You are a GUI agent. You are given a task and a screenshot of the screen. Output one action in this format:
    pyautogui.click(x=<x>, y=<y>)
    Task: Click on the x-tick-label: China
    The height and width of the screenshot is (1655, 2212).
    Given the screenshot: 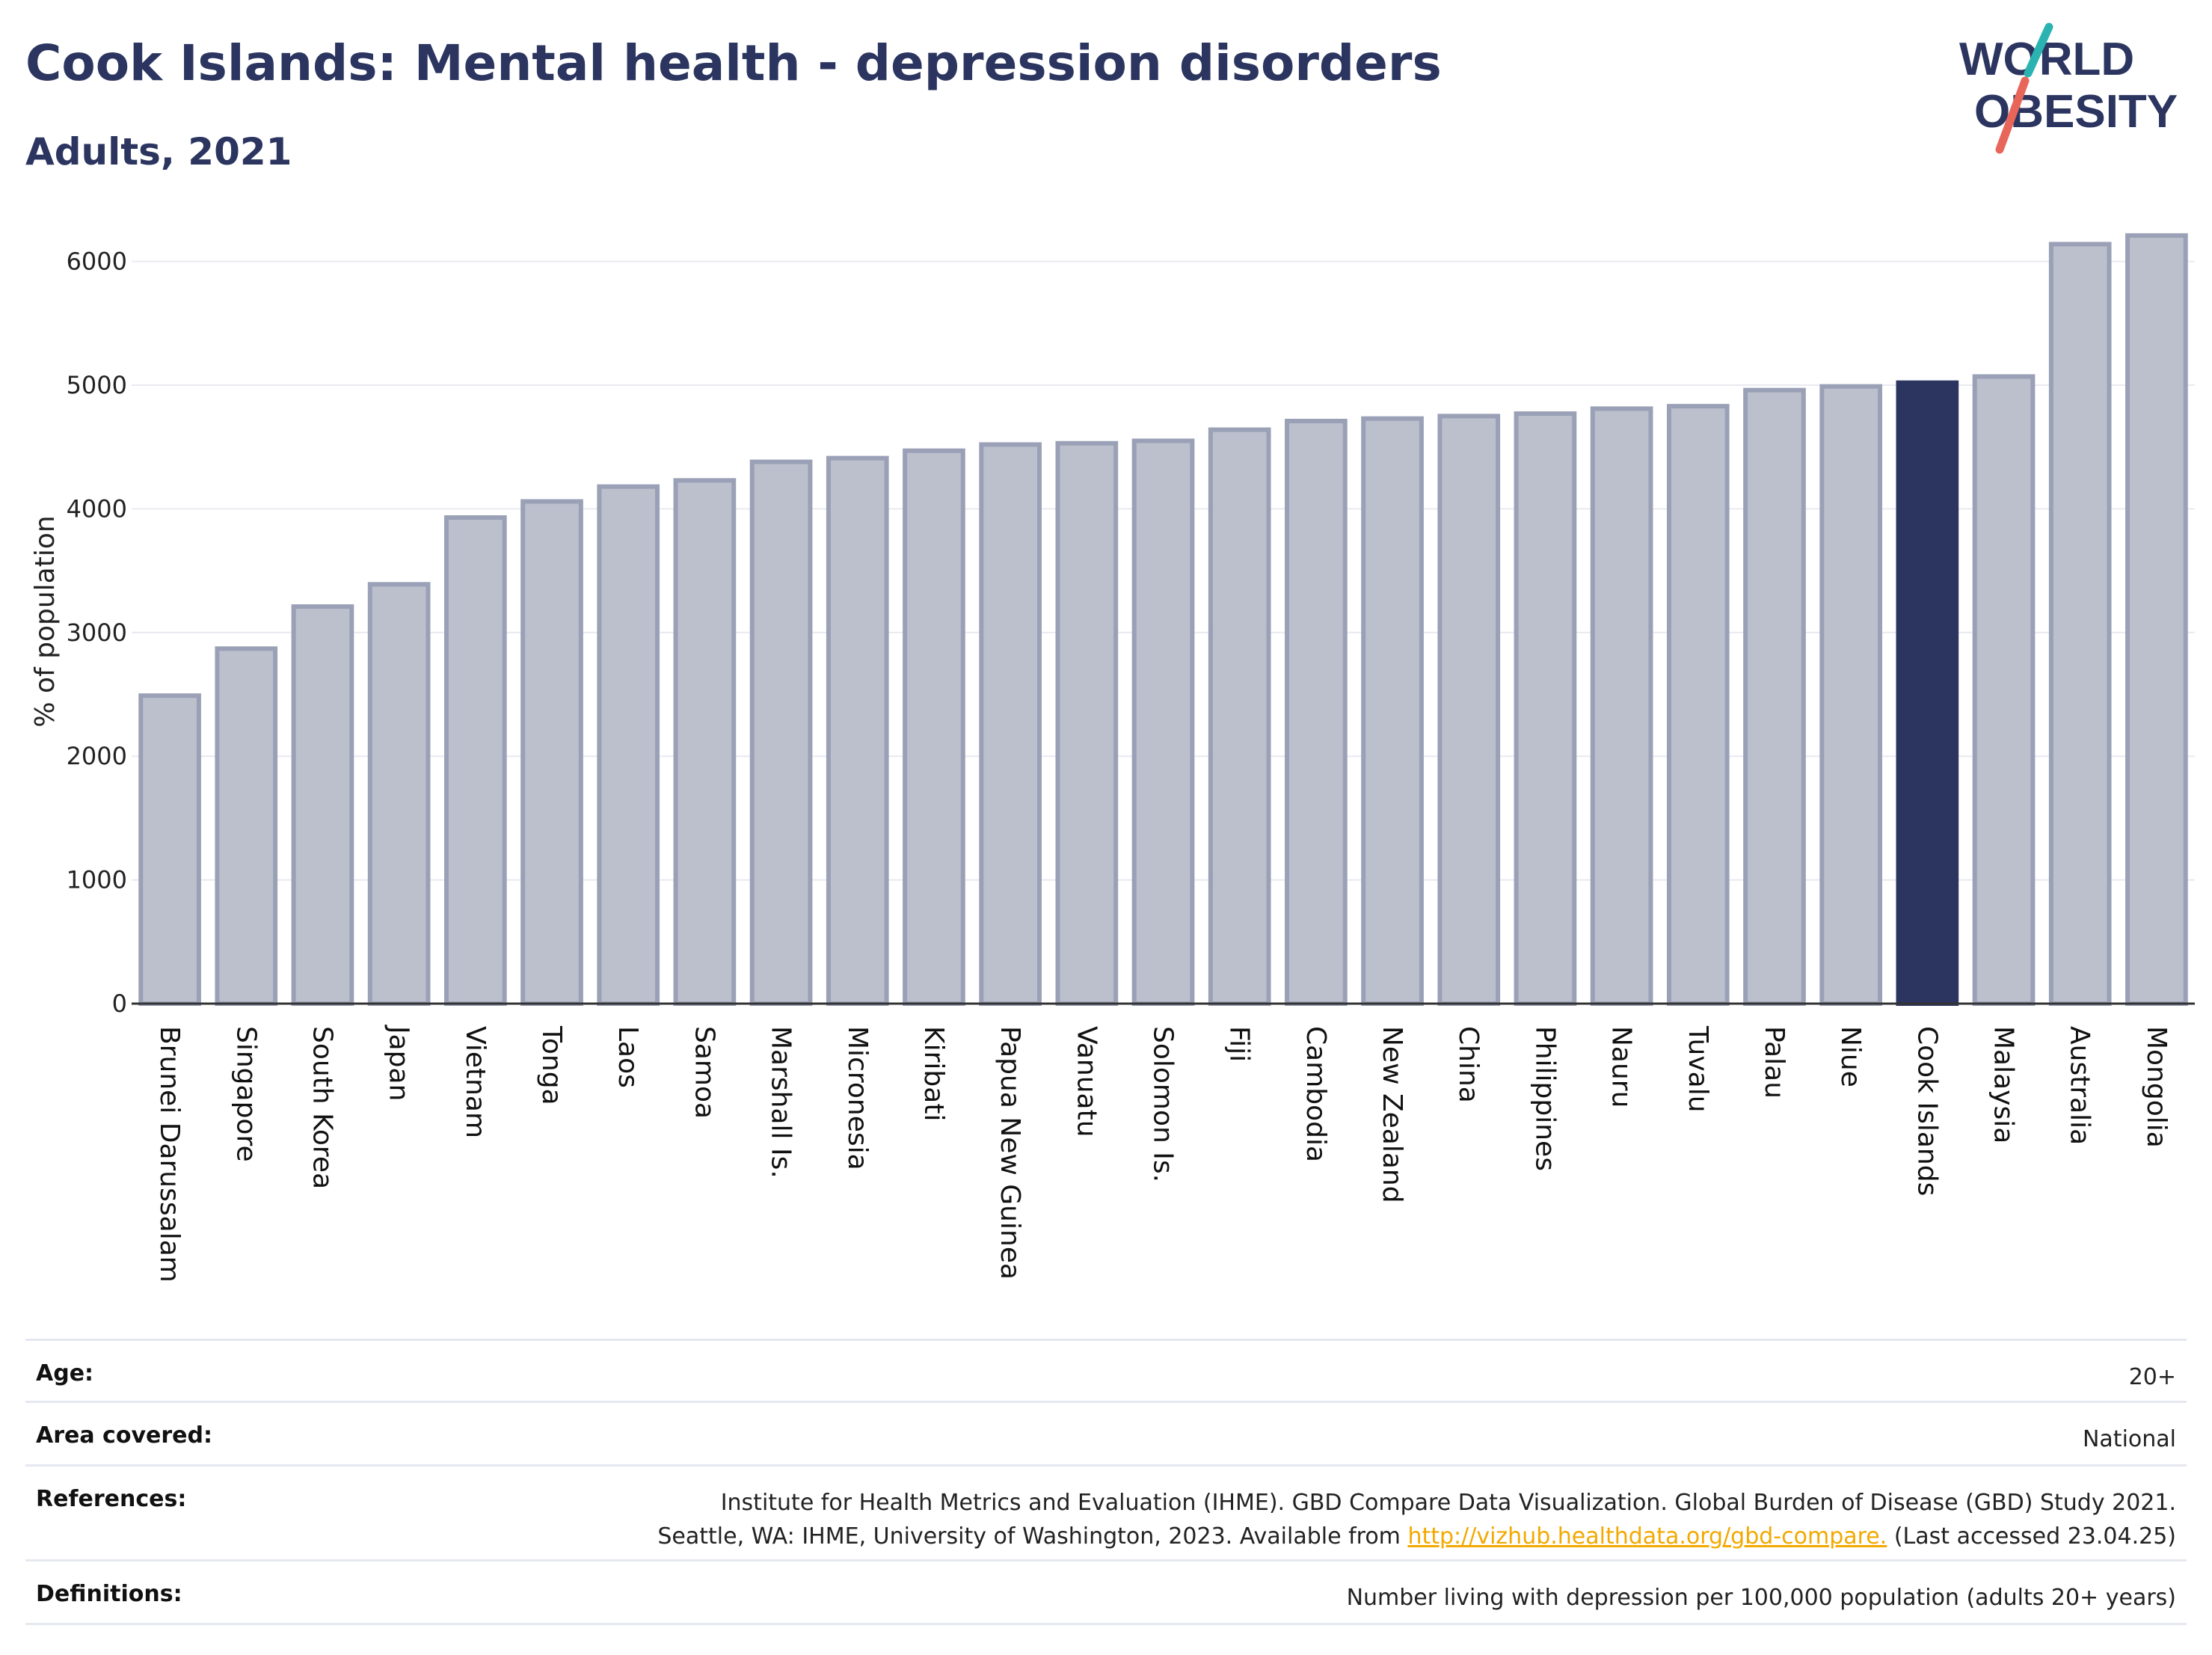 What is the action you would take?
    pyautogui.click(x=1468, y=1064)
    